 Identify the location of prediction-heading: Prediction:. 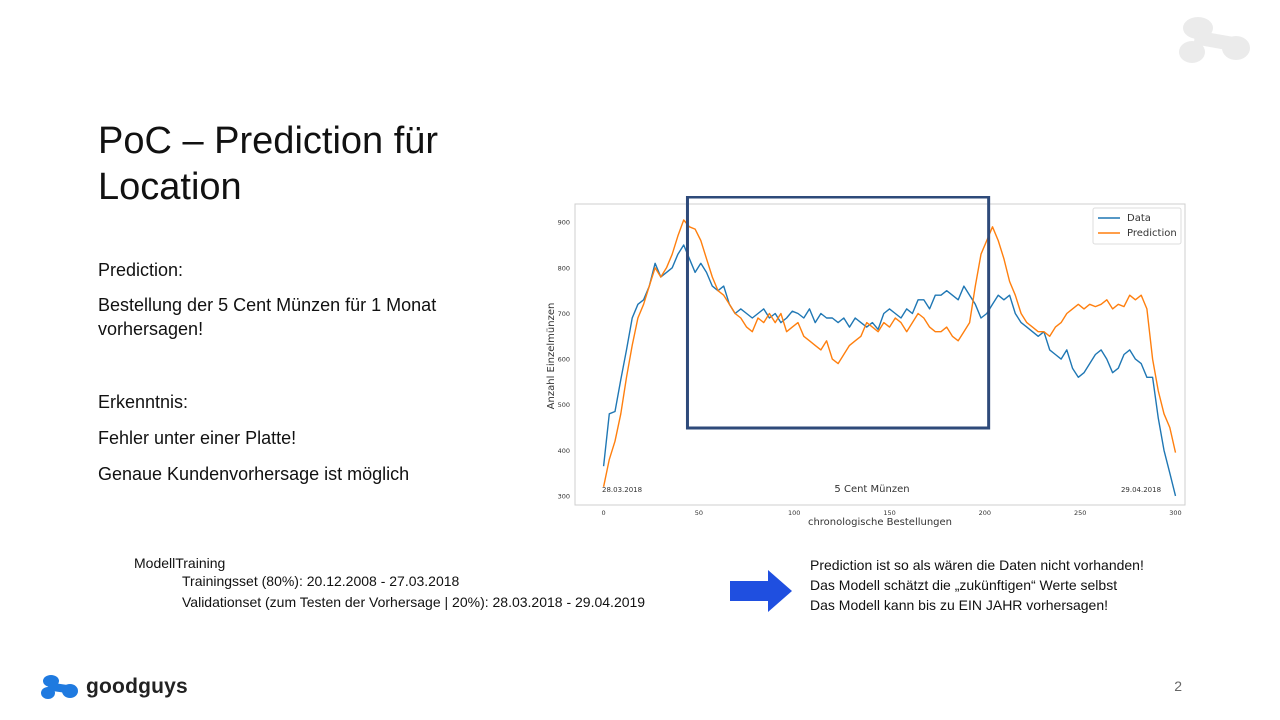
(141, 270).